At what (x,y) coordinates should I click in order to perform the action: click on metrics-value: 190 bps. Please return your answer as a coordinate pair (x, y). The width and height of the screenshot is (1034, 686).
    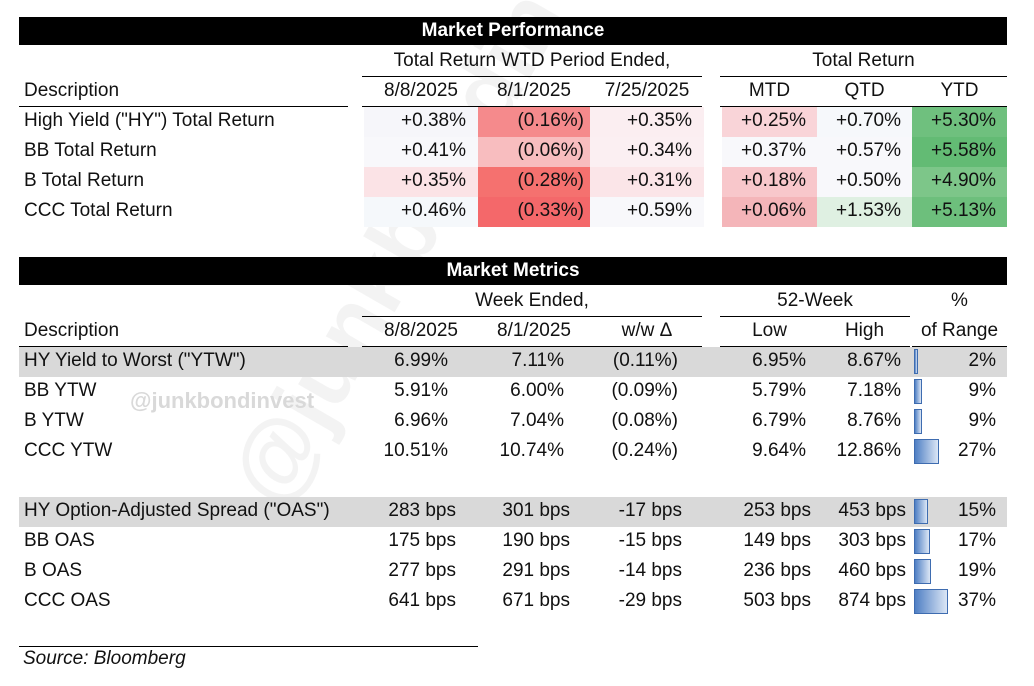
    Looking at the image, I should click on (536, 540).